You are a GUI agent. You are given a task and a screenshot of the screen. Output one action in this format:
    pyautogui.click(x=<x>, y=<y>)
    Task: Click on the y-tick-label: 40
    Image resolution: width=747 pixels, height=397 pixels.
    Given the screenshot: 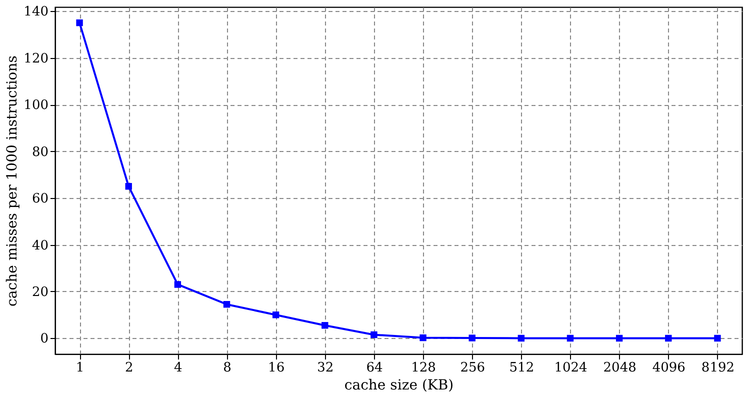 What is the action you would take?
    pyautogui.click(x=40, y=246)
    